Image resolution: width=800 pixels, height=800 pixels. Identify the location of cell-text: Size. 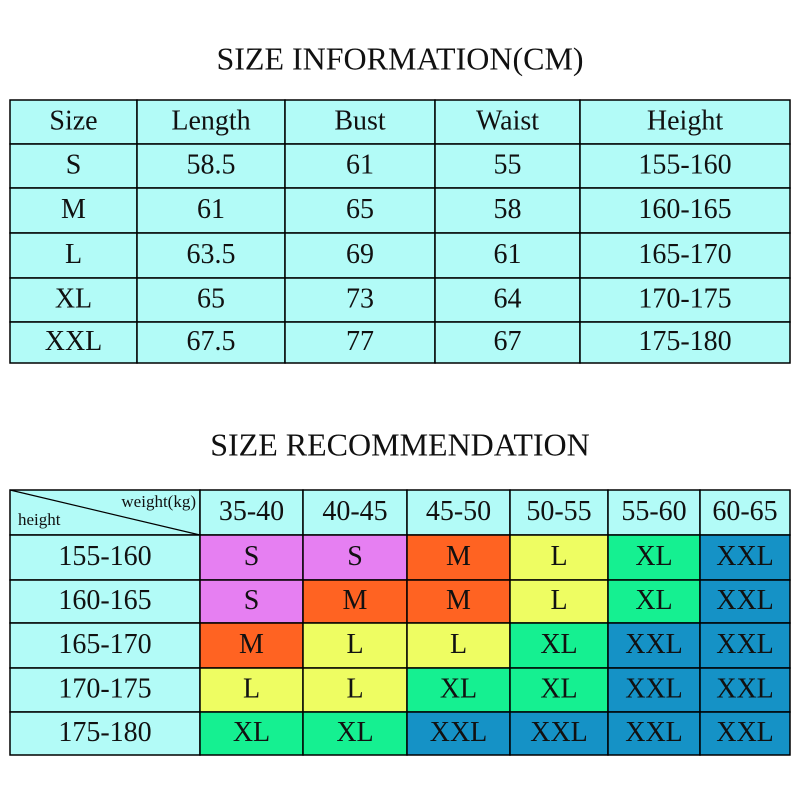
(73, 120).